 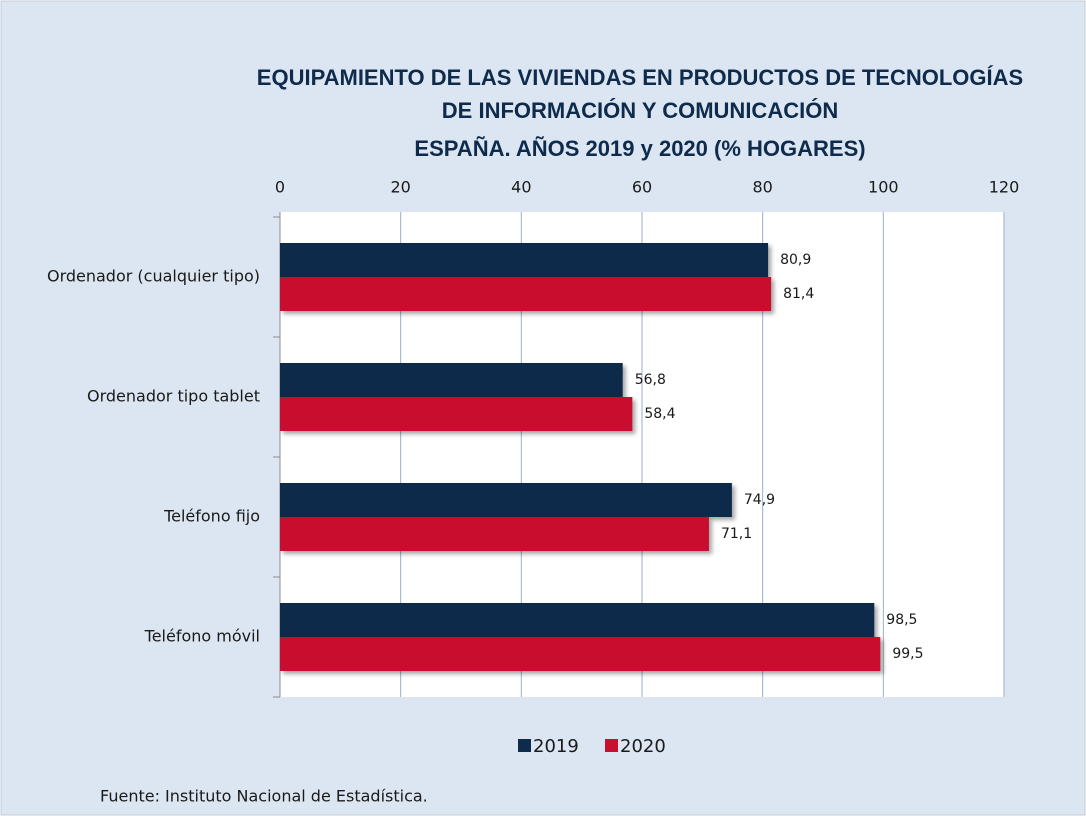 I want to click on chart-title: DE INFORMACIÓN Y COMUNICACIÓN, so click(x=640, y=110).